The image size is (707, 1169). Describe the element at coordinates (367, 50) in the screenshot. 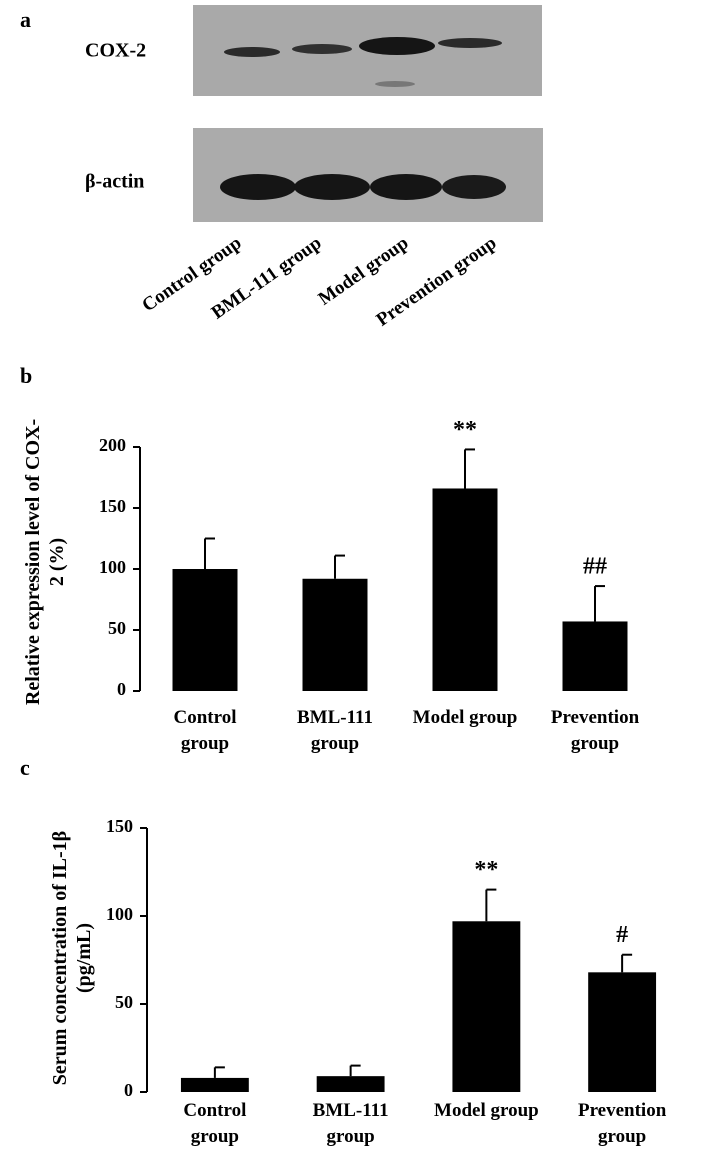

I see `blot-cox2` at that location.